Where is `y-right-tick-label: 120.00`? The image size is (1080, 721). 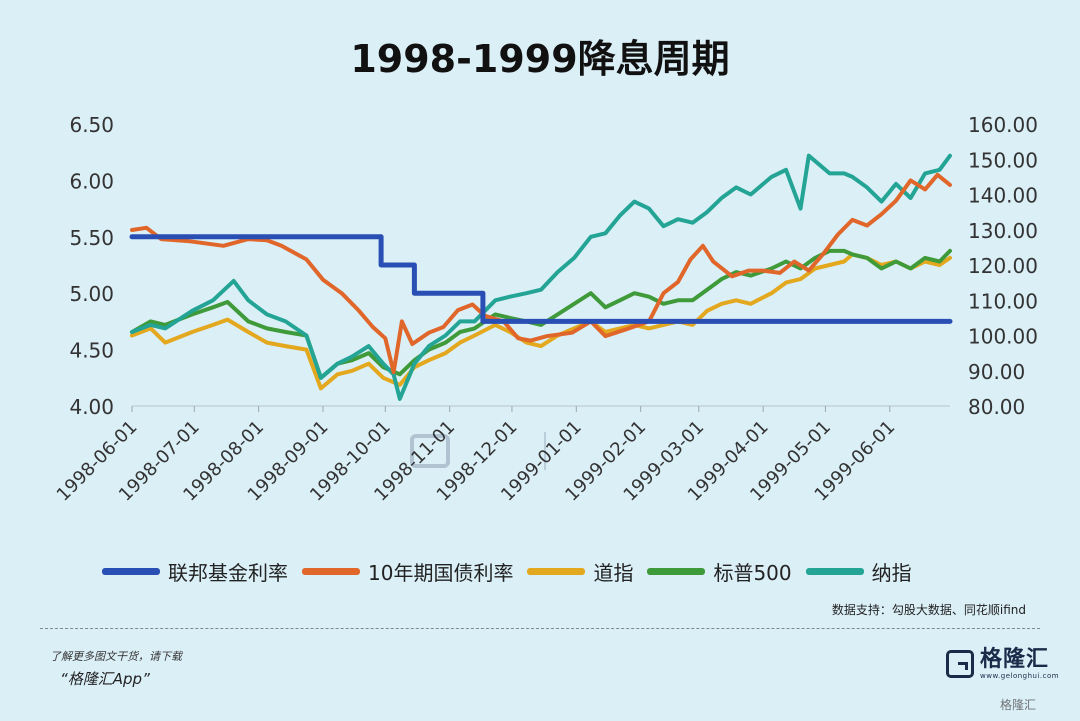 y-right-tick-label: 120.00 is located at coordinates (1003, 266).